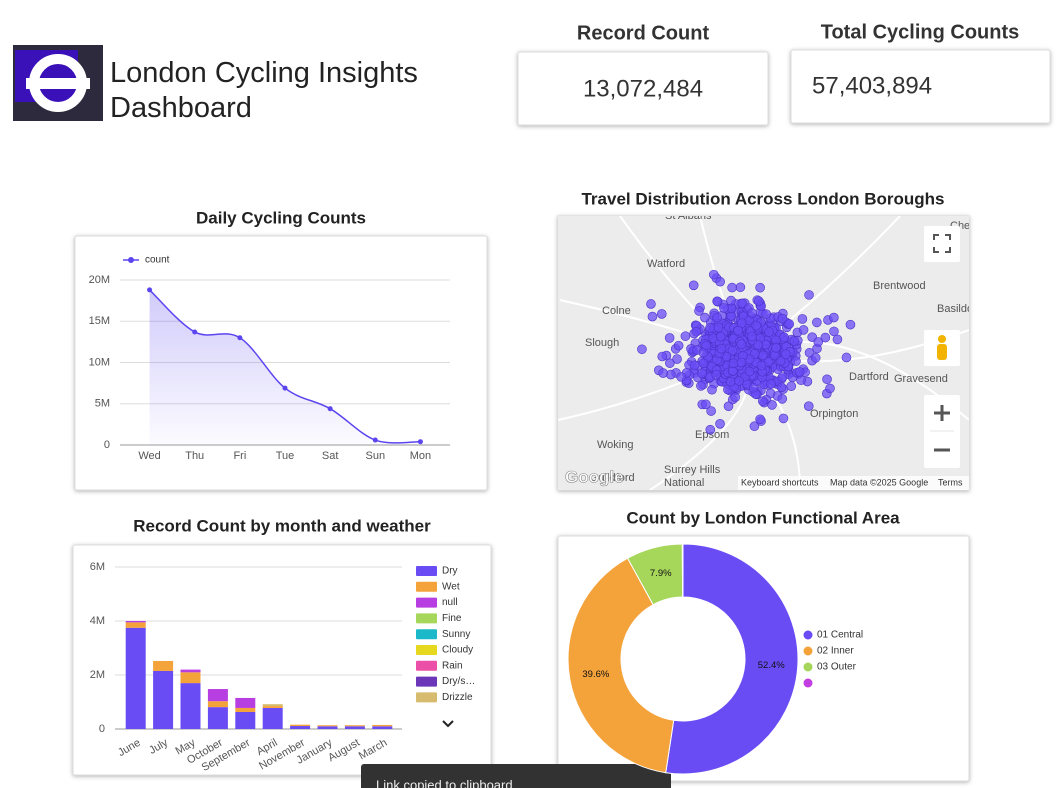 The height and width of the screenshot is (788, 1058). I want to click on y-tick-label: 6M, so click(97, 567).